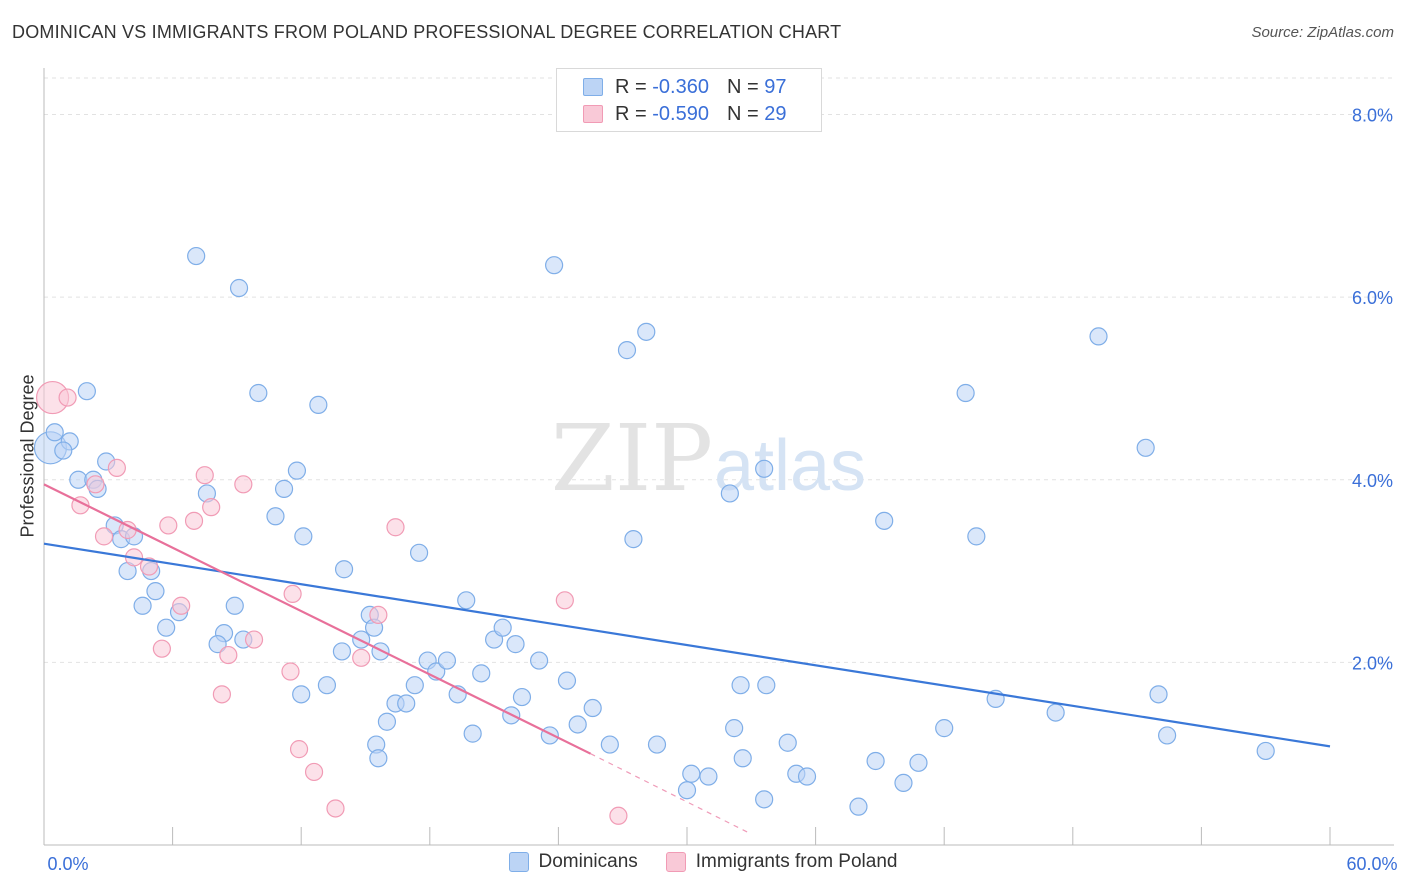 The width and height of the screenshot is (1406, 892). What do you see at coordinates (781, 862) in the screenshot?
I see `legend-item-poland: Immigrants from Poland` at bounding box center [781, 862].